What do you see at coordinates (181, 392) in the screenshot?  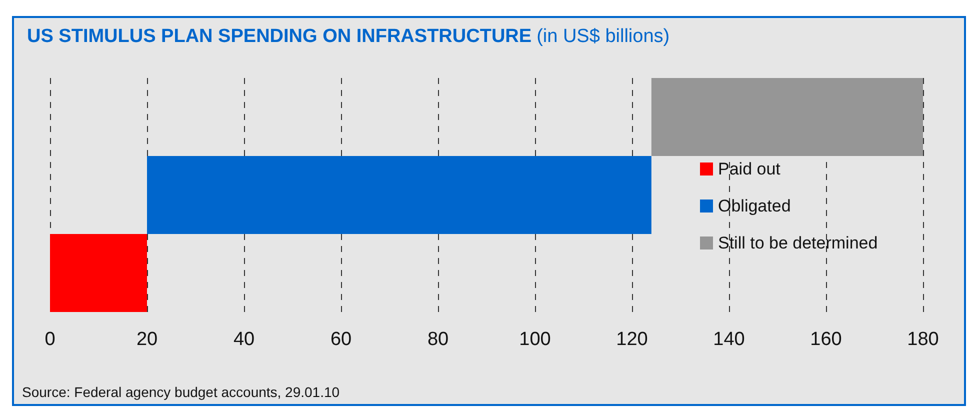 I see `source-note: Source: Federal agency budget accounts, 29.01.10` at bounding box center [181, 392].